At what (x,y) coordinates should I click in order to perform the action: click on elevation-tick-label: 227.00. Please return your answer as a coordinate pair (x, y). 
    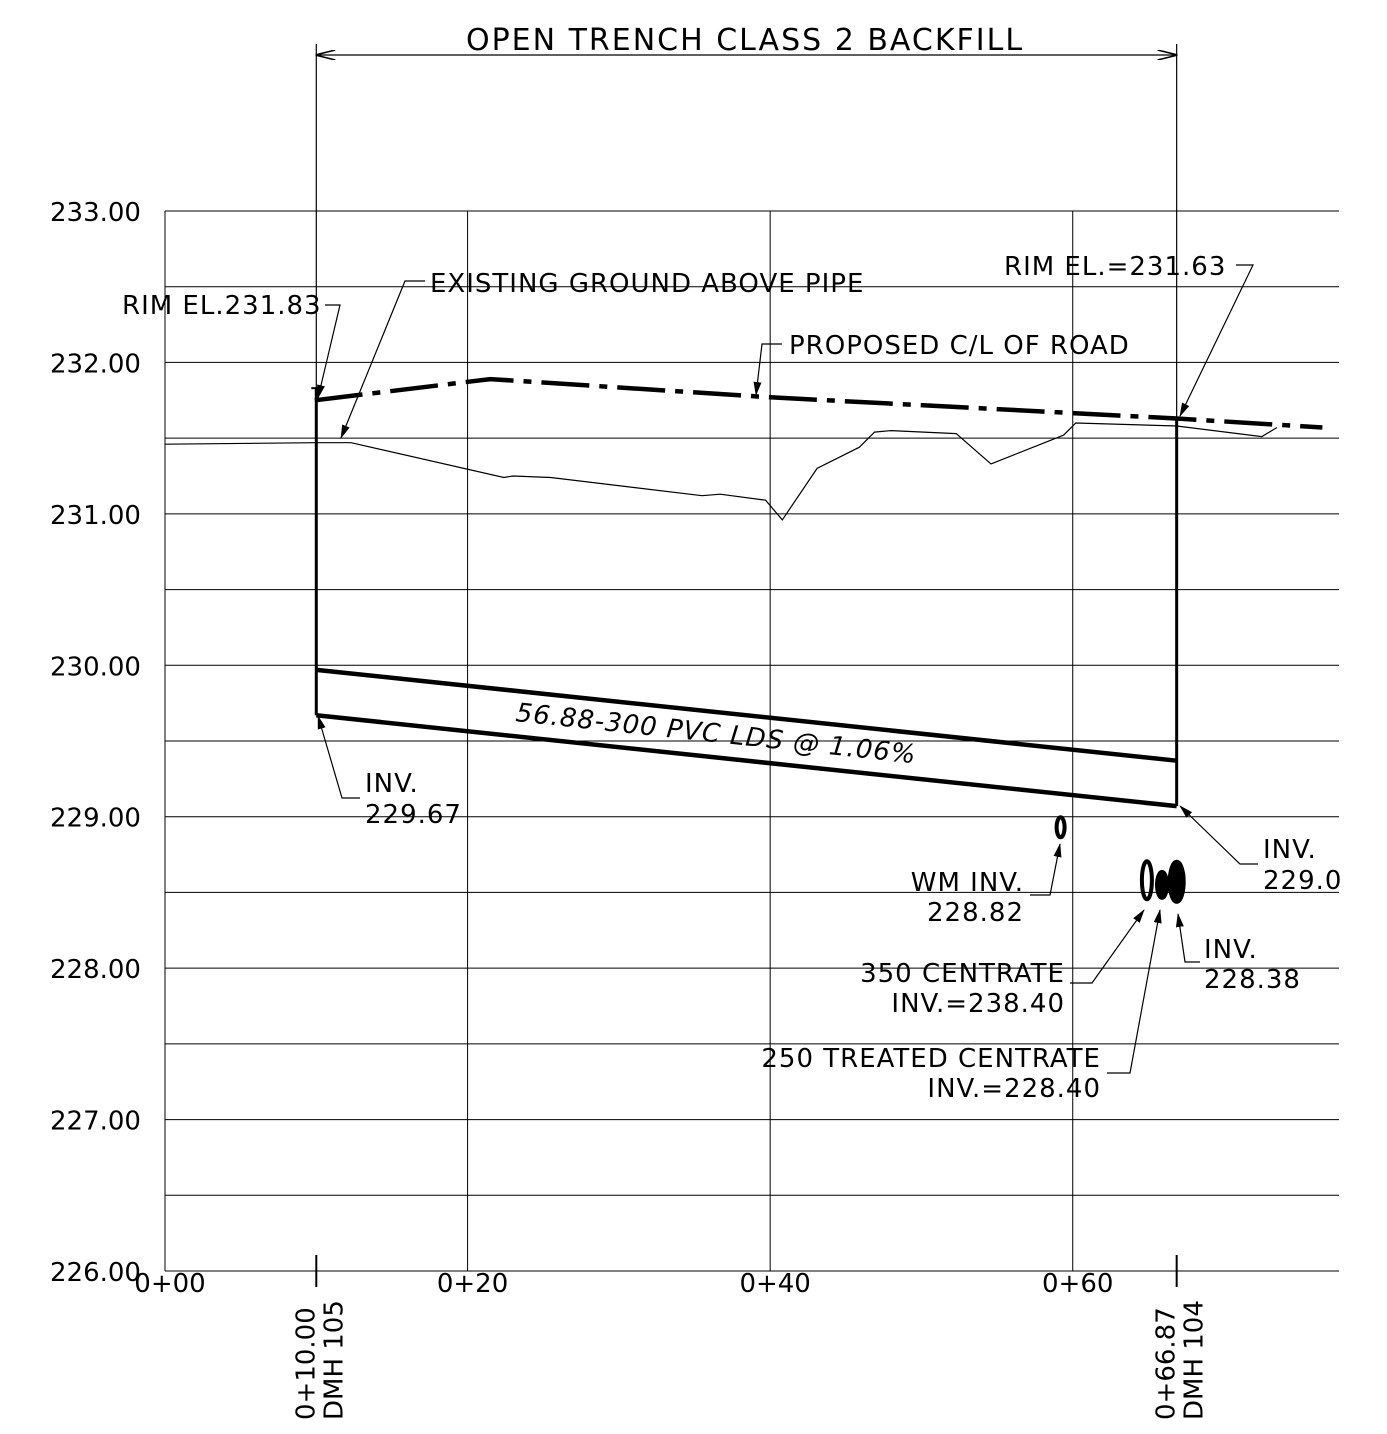
    Looking at the image, I should click on (95, 1122).